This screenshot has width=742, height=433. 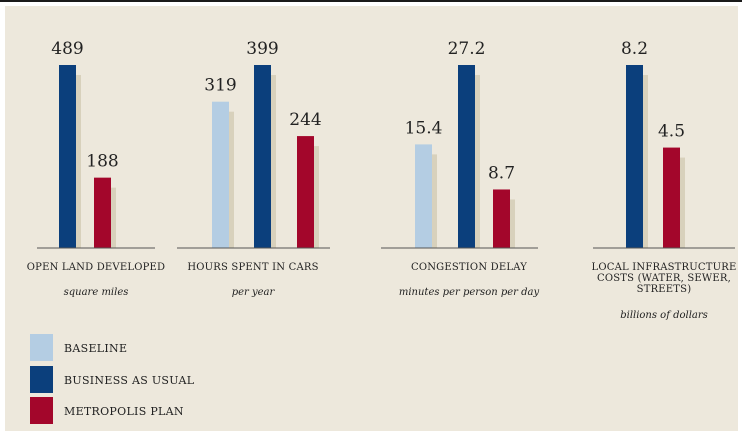 What do you see at coordinates (220, 86) in the screenshot?
I see `value-label: 319` at bounding box center [220, 86].